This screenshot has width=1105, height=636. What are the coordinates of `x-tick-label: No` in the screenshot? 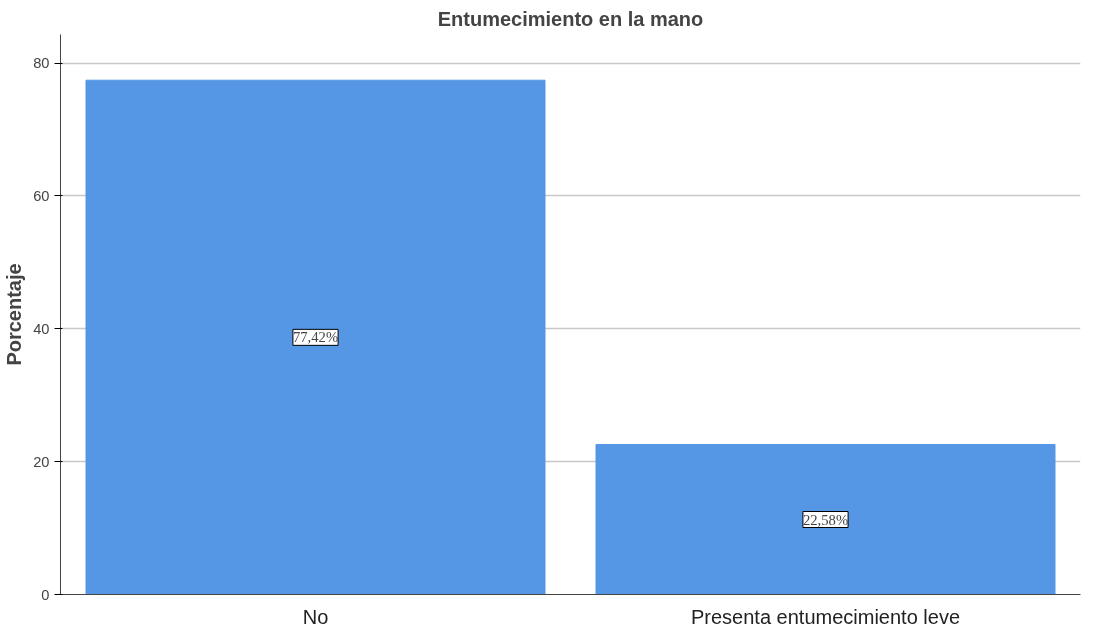 It's located at (315, 616).